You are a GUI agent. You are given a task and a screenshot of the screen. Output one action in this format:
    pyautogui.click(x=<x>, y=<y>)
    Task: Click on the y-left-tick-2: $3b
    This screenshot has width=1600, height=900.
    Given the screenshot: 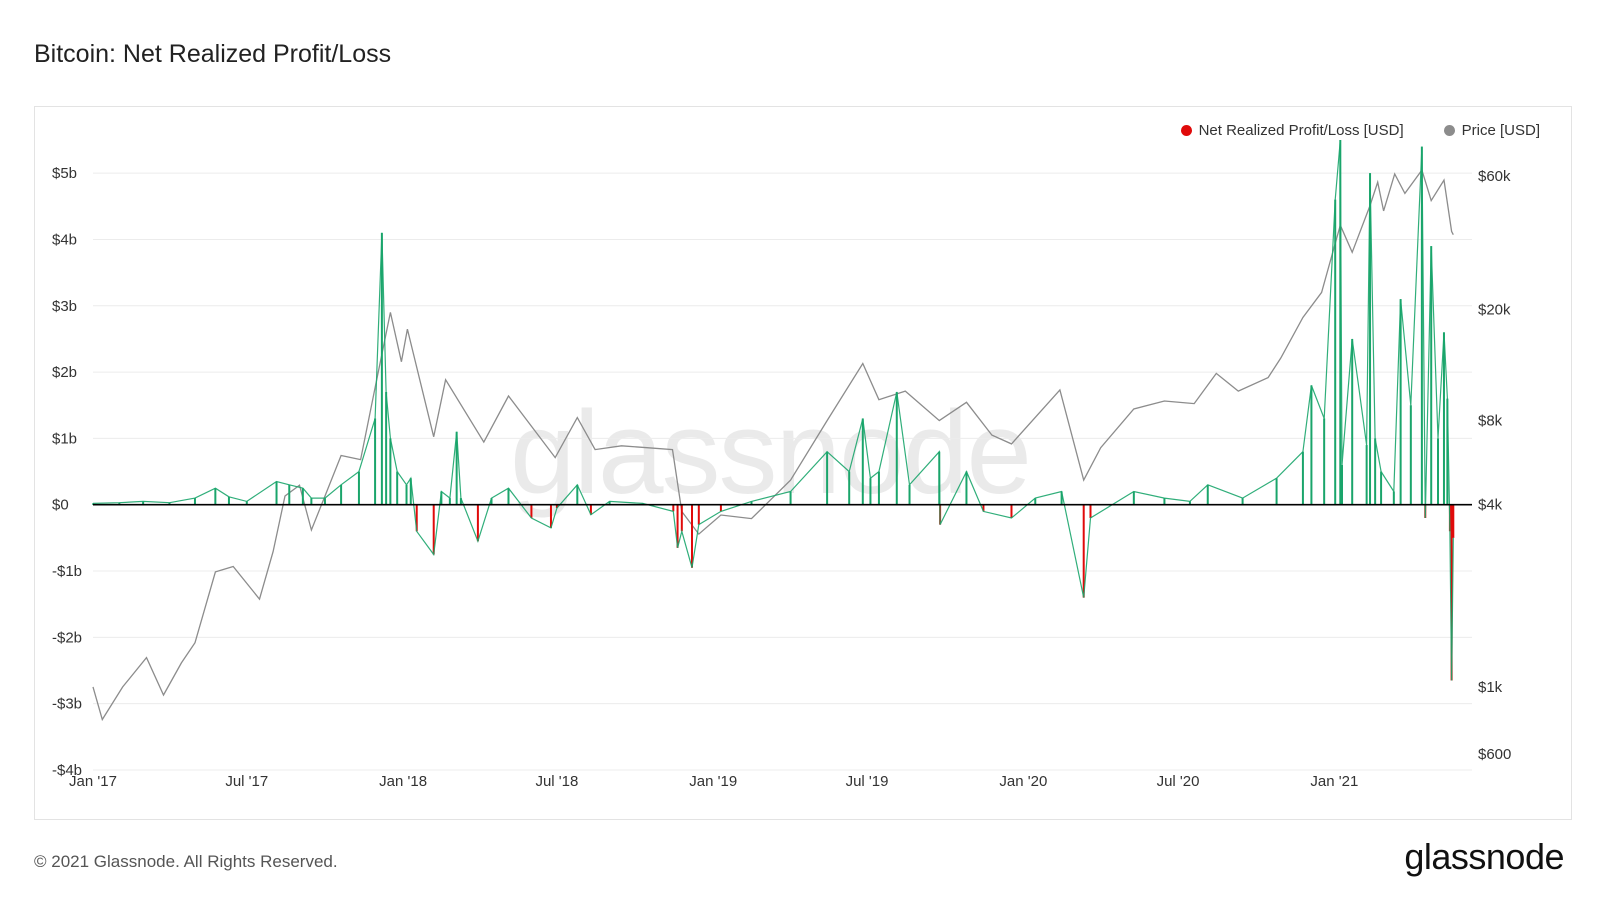 What is the action you would take?
    pyautogui.click(x=64, y=306)
    